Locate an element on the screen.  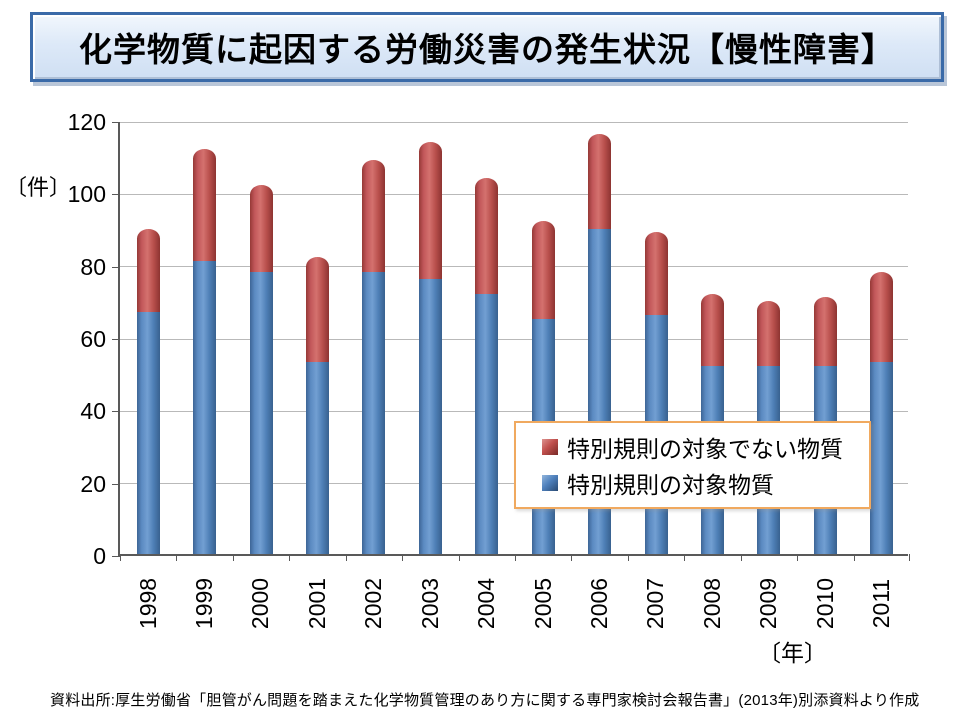
y-axis-tick-label: 100 is located at coordinates (86, 194).